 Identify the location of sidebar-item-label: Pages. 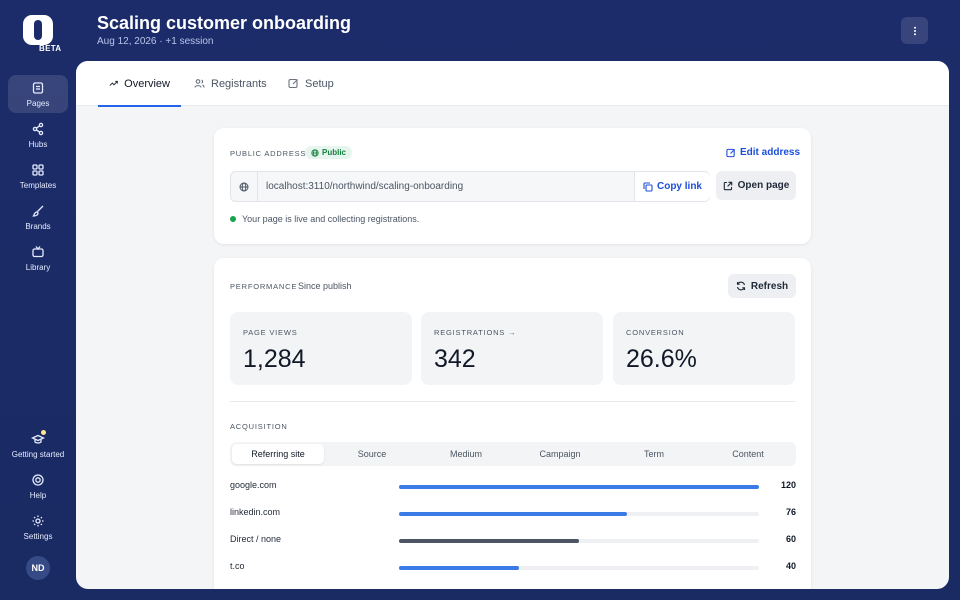
(38, 103).